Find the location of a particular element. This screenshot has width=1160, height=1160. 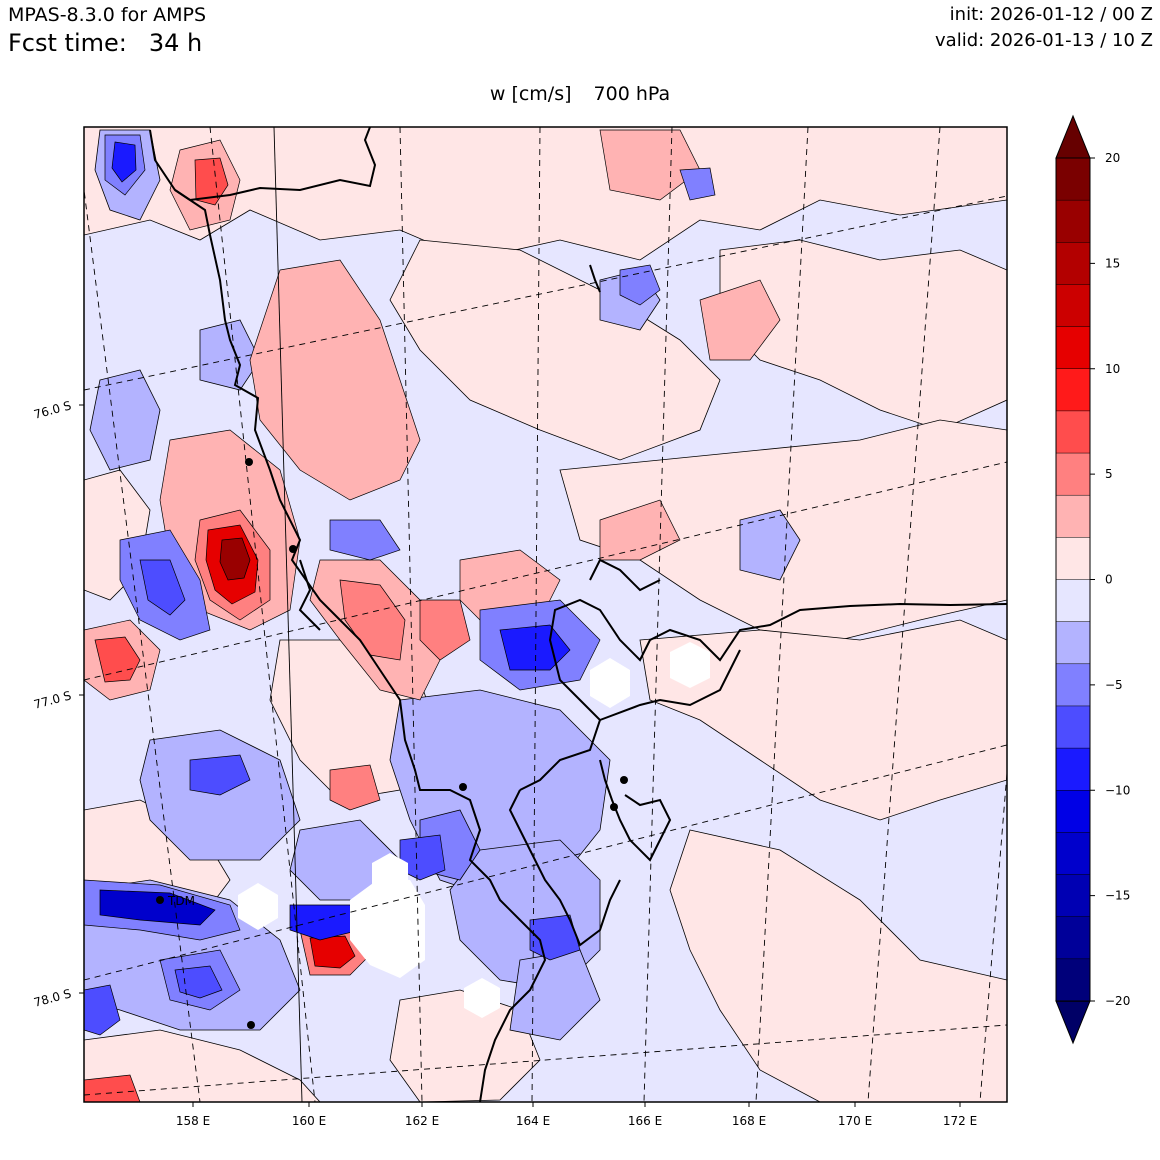

tdm-station-dot is located at coordinates (160, 900).